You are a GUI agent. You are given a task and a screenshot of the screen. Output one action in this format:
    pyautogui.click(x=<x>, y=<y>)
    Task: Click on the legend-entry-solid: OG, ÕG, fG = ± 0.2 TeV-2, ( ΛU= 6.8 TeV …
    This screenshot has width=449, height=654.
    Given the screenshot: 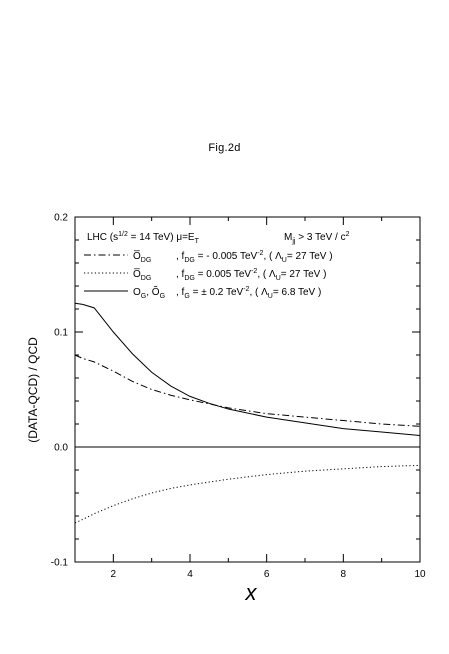 What is the action you would take?
    pyautogui.click(x=227, y=292)
    